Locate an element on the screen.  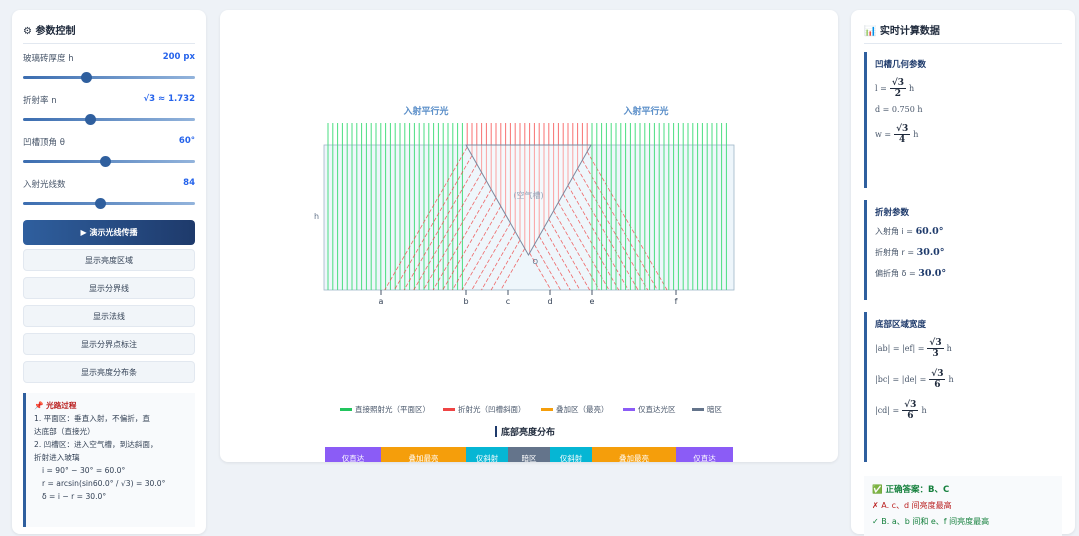
primary-button: ▶ 演示光线传播 is located at coordinates (109, 232).